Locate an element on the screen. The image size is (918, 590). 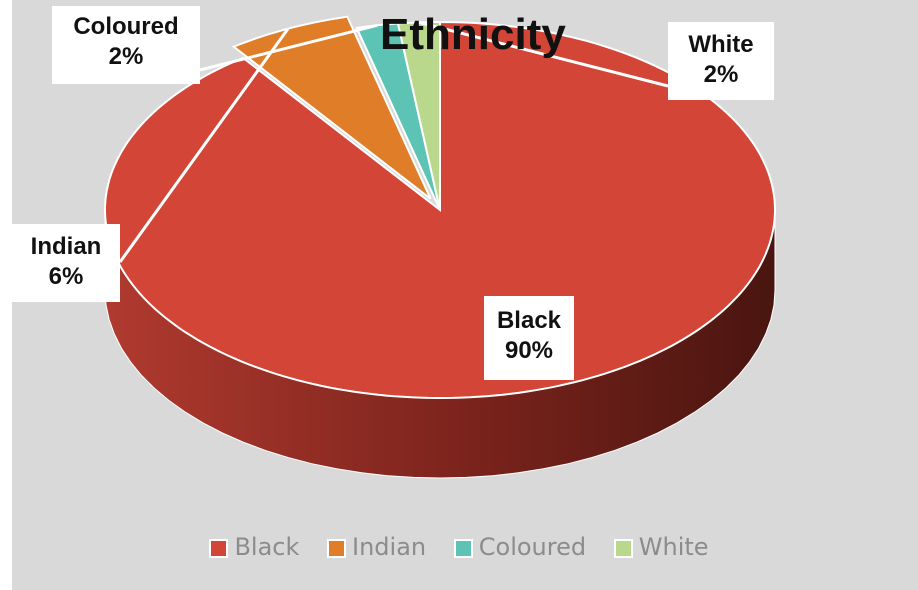
legend-swatch-white is located at coordinates (623, 548).